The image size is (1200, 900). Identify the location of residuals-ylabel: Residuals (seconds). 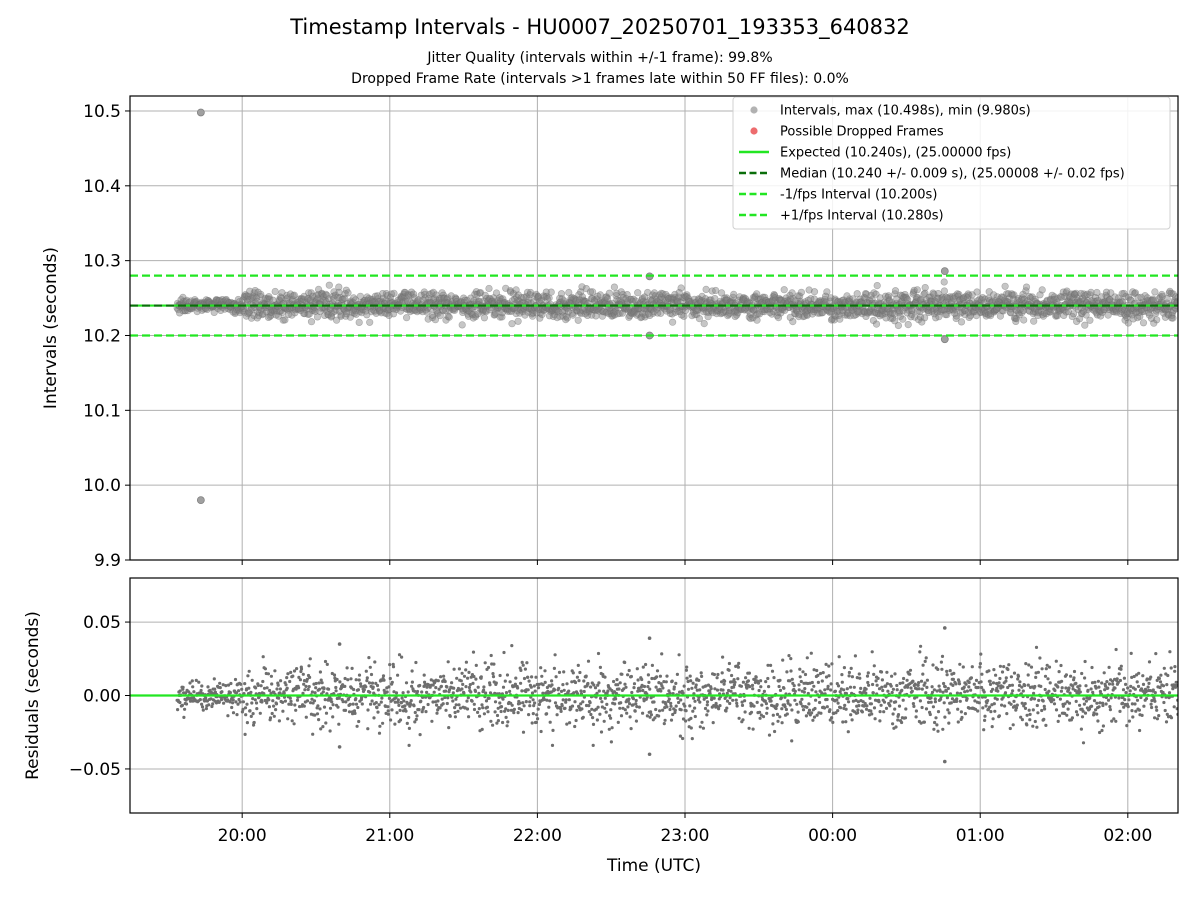
(33, 695).